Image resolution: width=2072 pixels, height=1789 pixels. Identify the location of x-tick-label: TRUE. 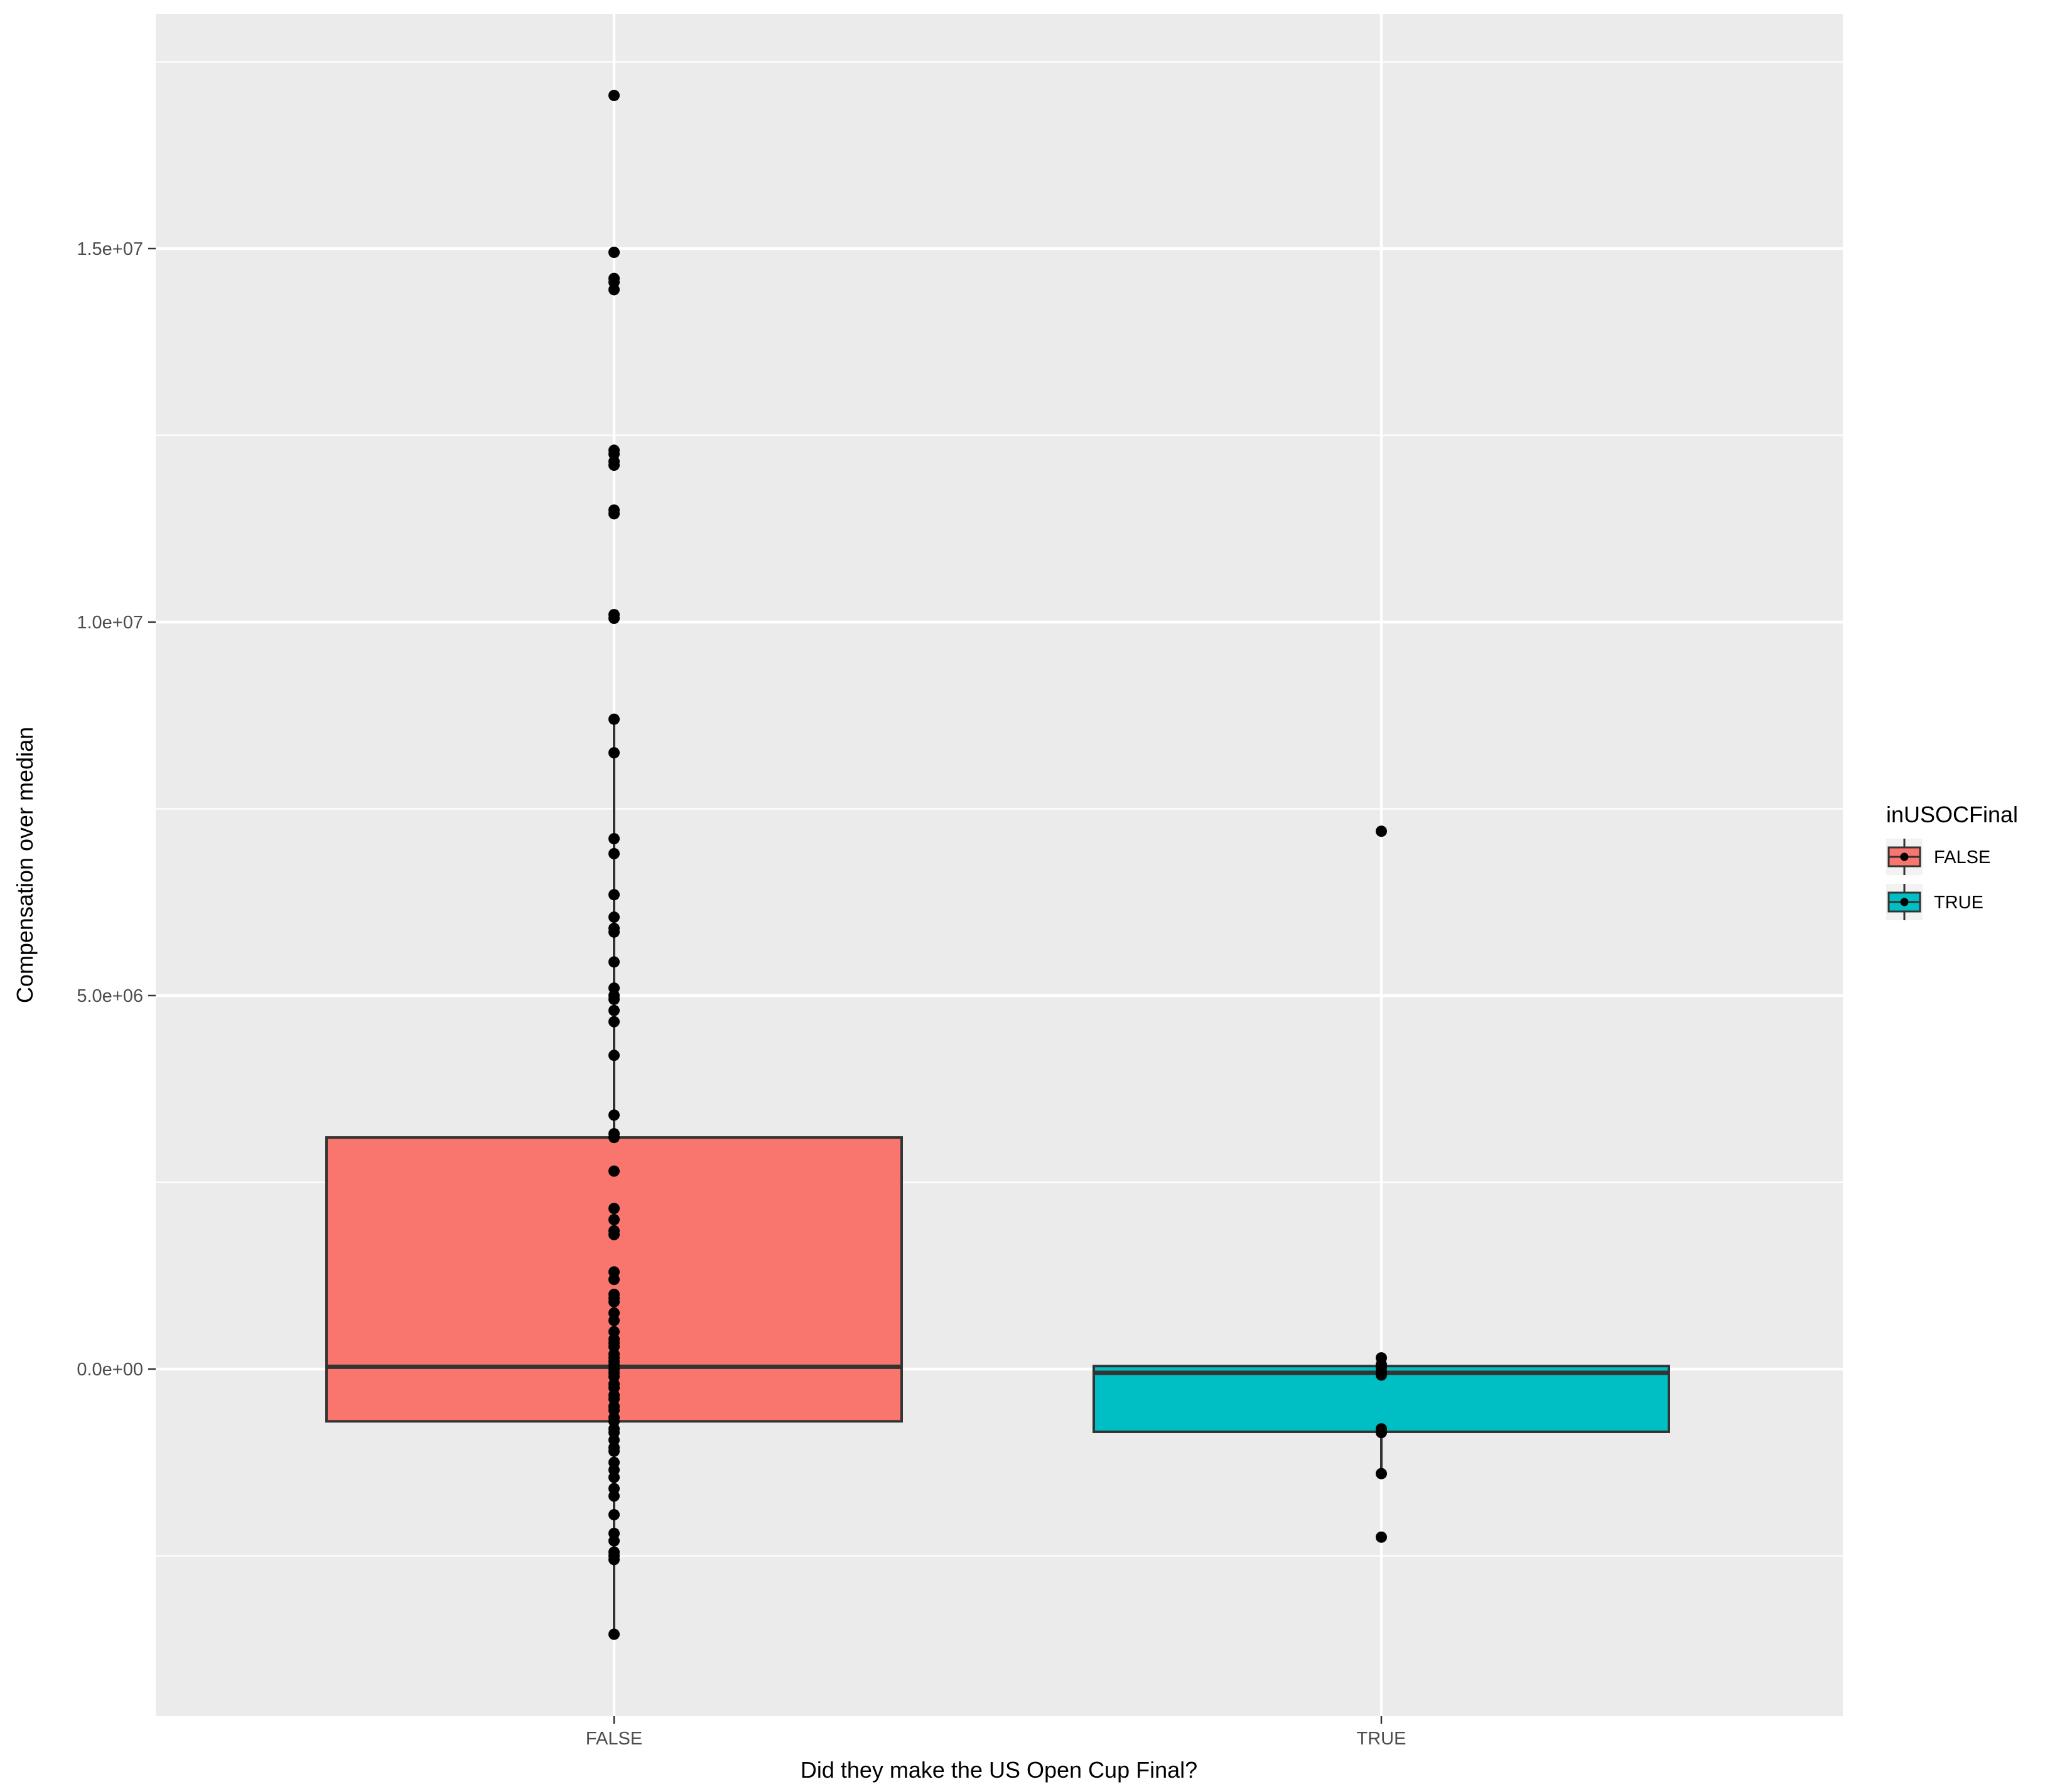
(1382, 1739).